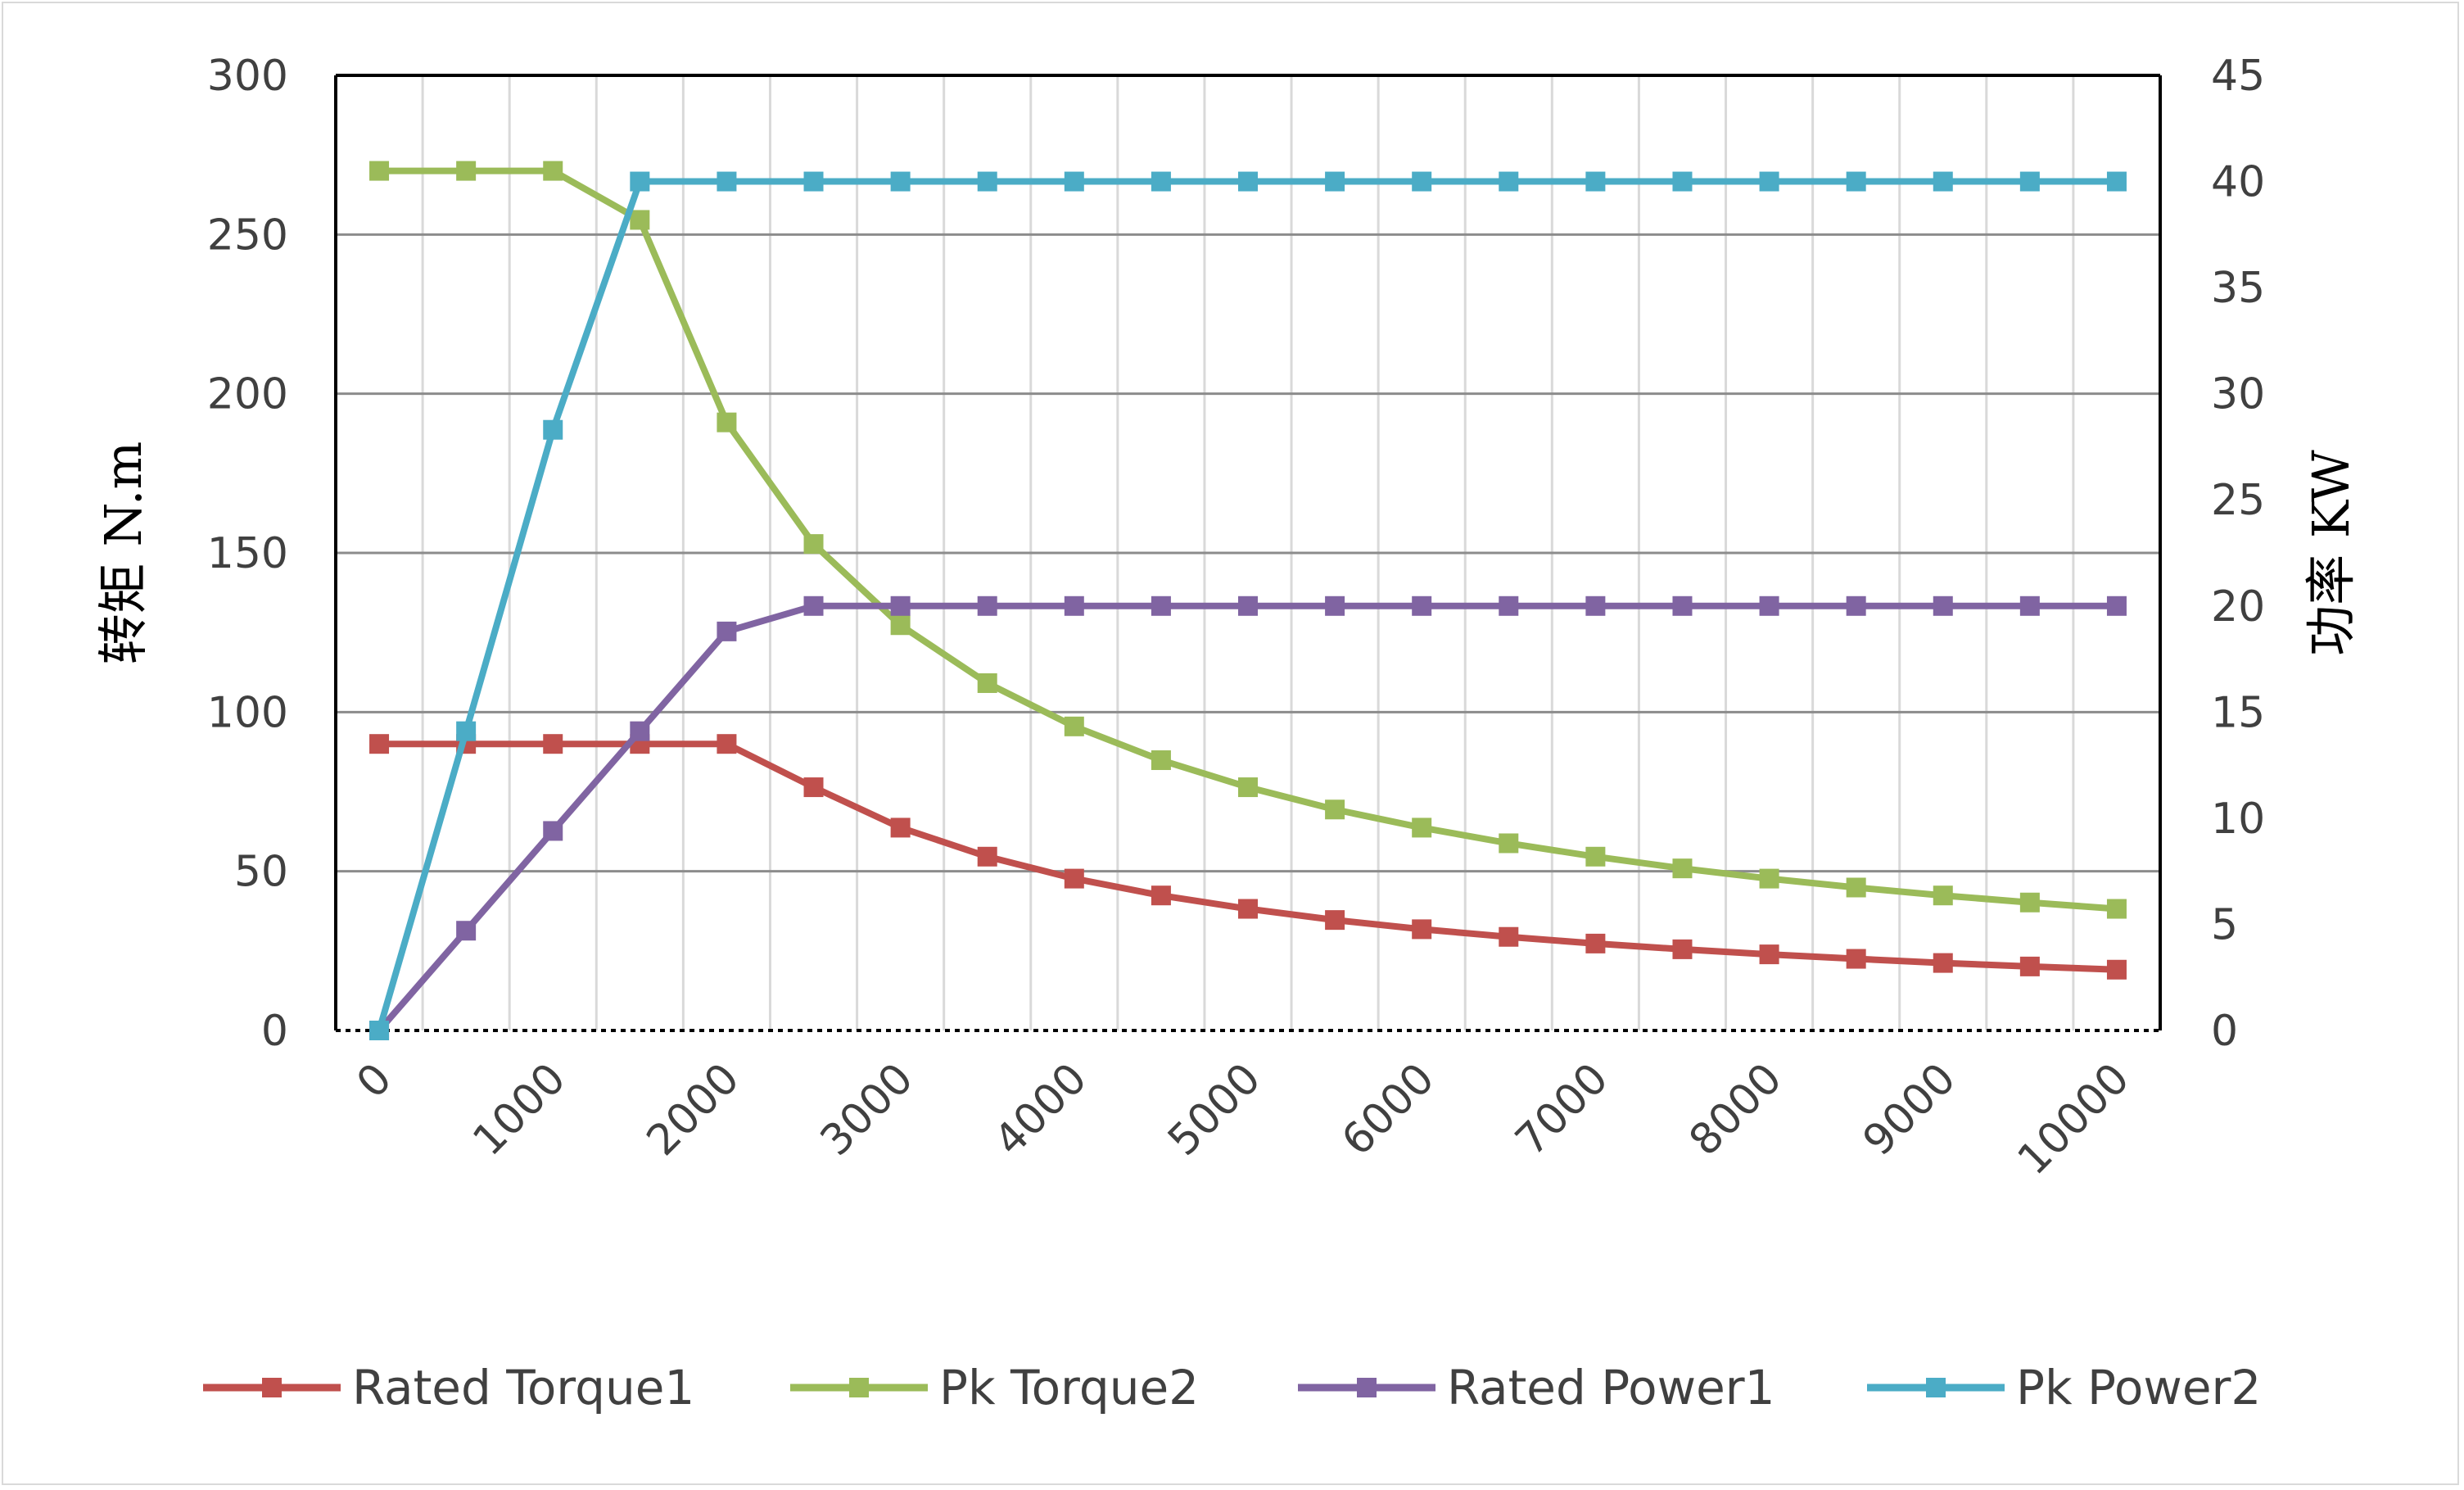  What do you see at coordinates (272, 1387) in the screenshot?
I see `legend-marker-rated-torque1` at bounding box center [272, 1387].